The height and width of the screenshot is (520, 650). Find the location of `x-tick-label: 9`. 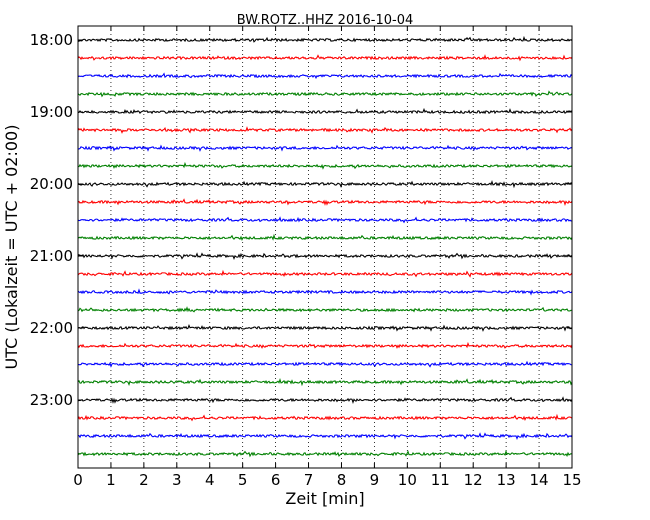

x-tick-label: 9 is located at coordinates (375, 480).